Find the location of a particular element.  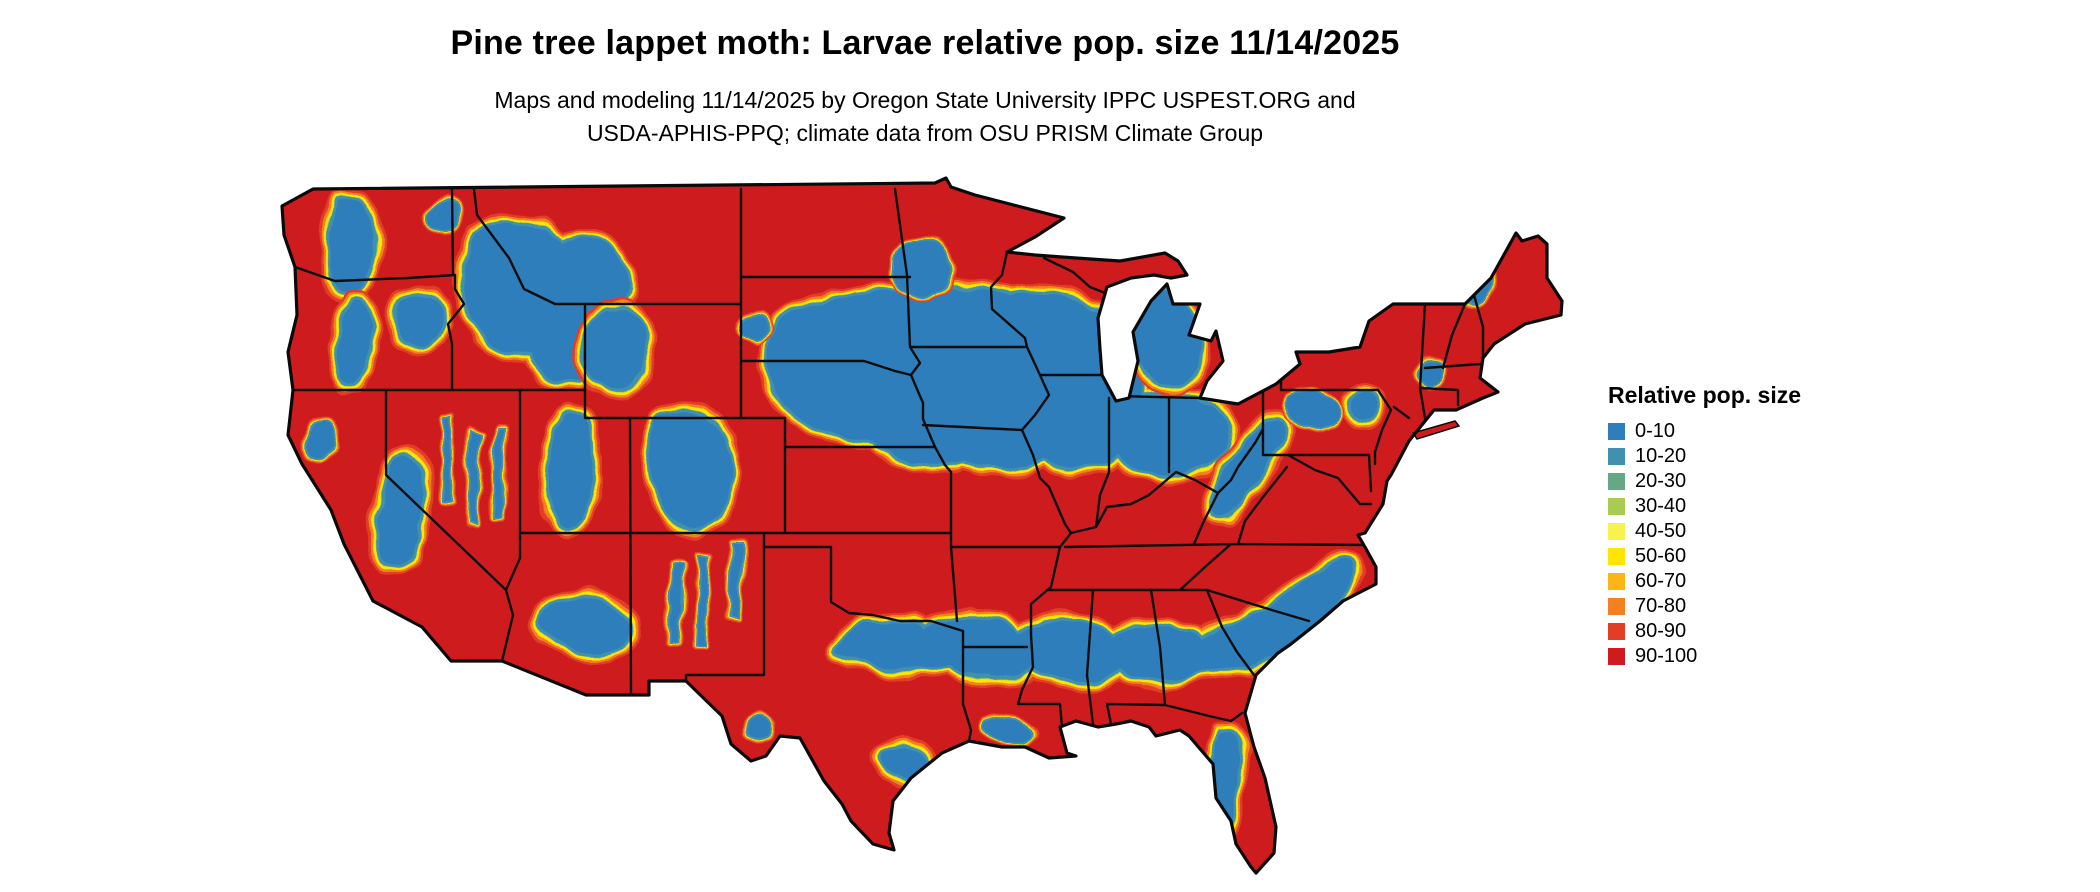

legend-item: 90-100 is located at coordinates (1704, 656).